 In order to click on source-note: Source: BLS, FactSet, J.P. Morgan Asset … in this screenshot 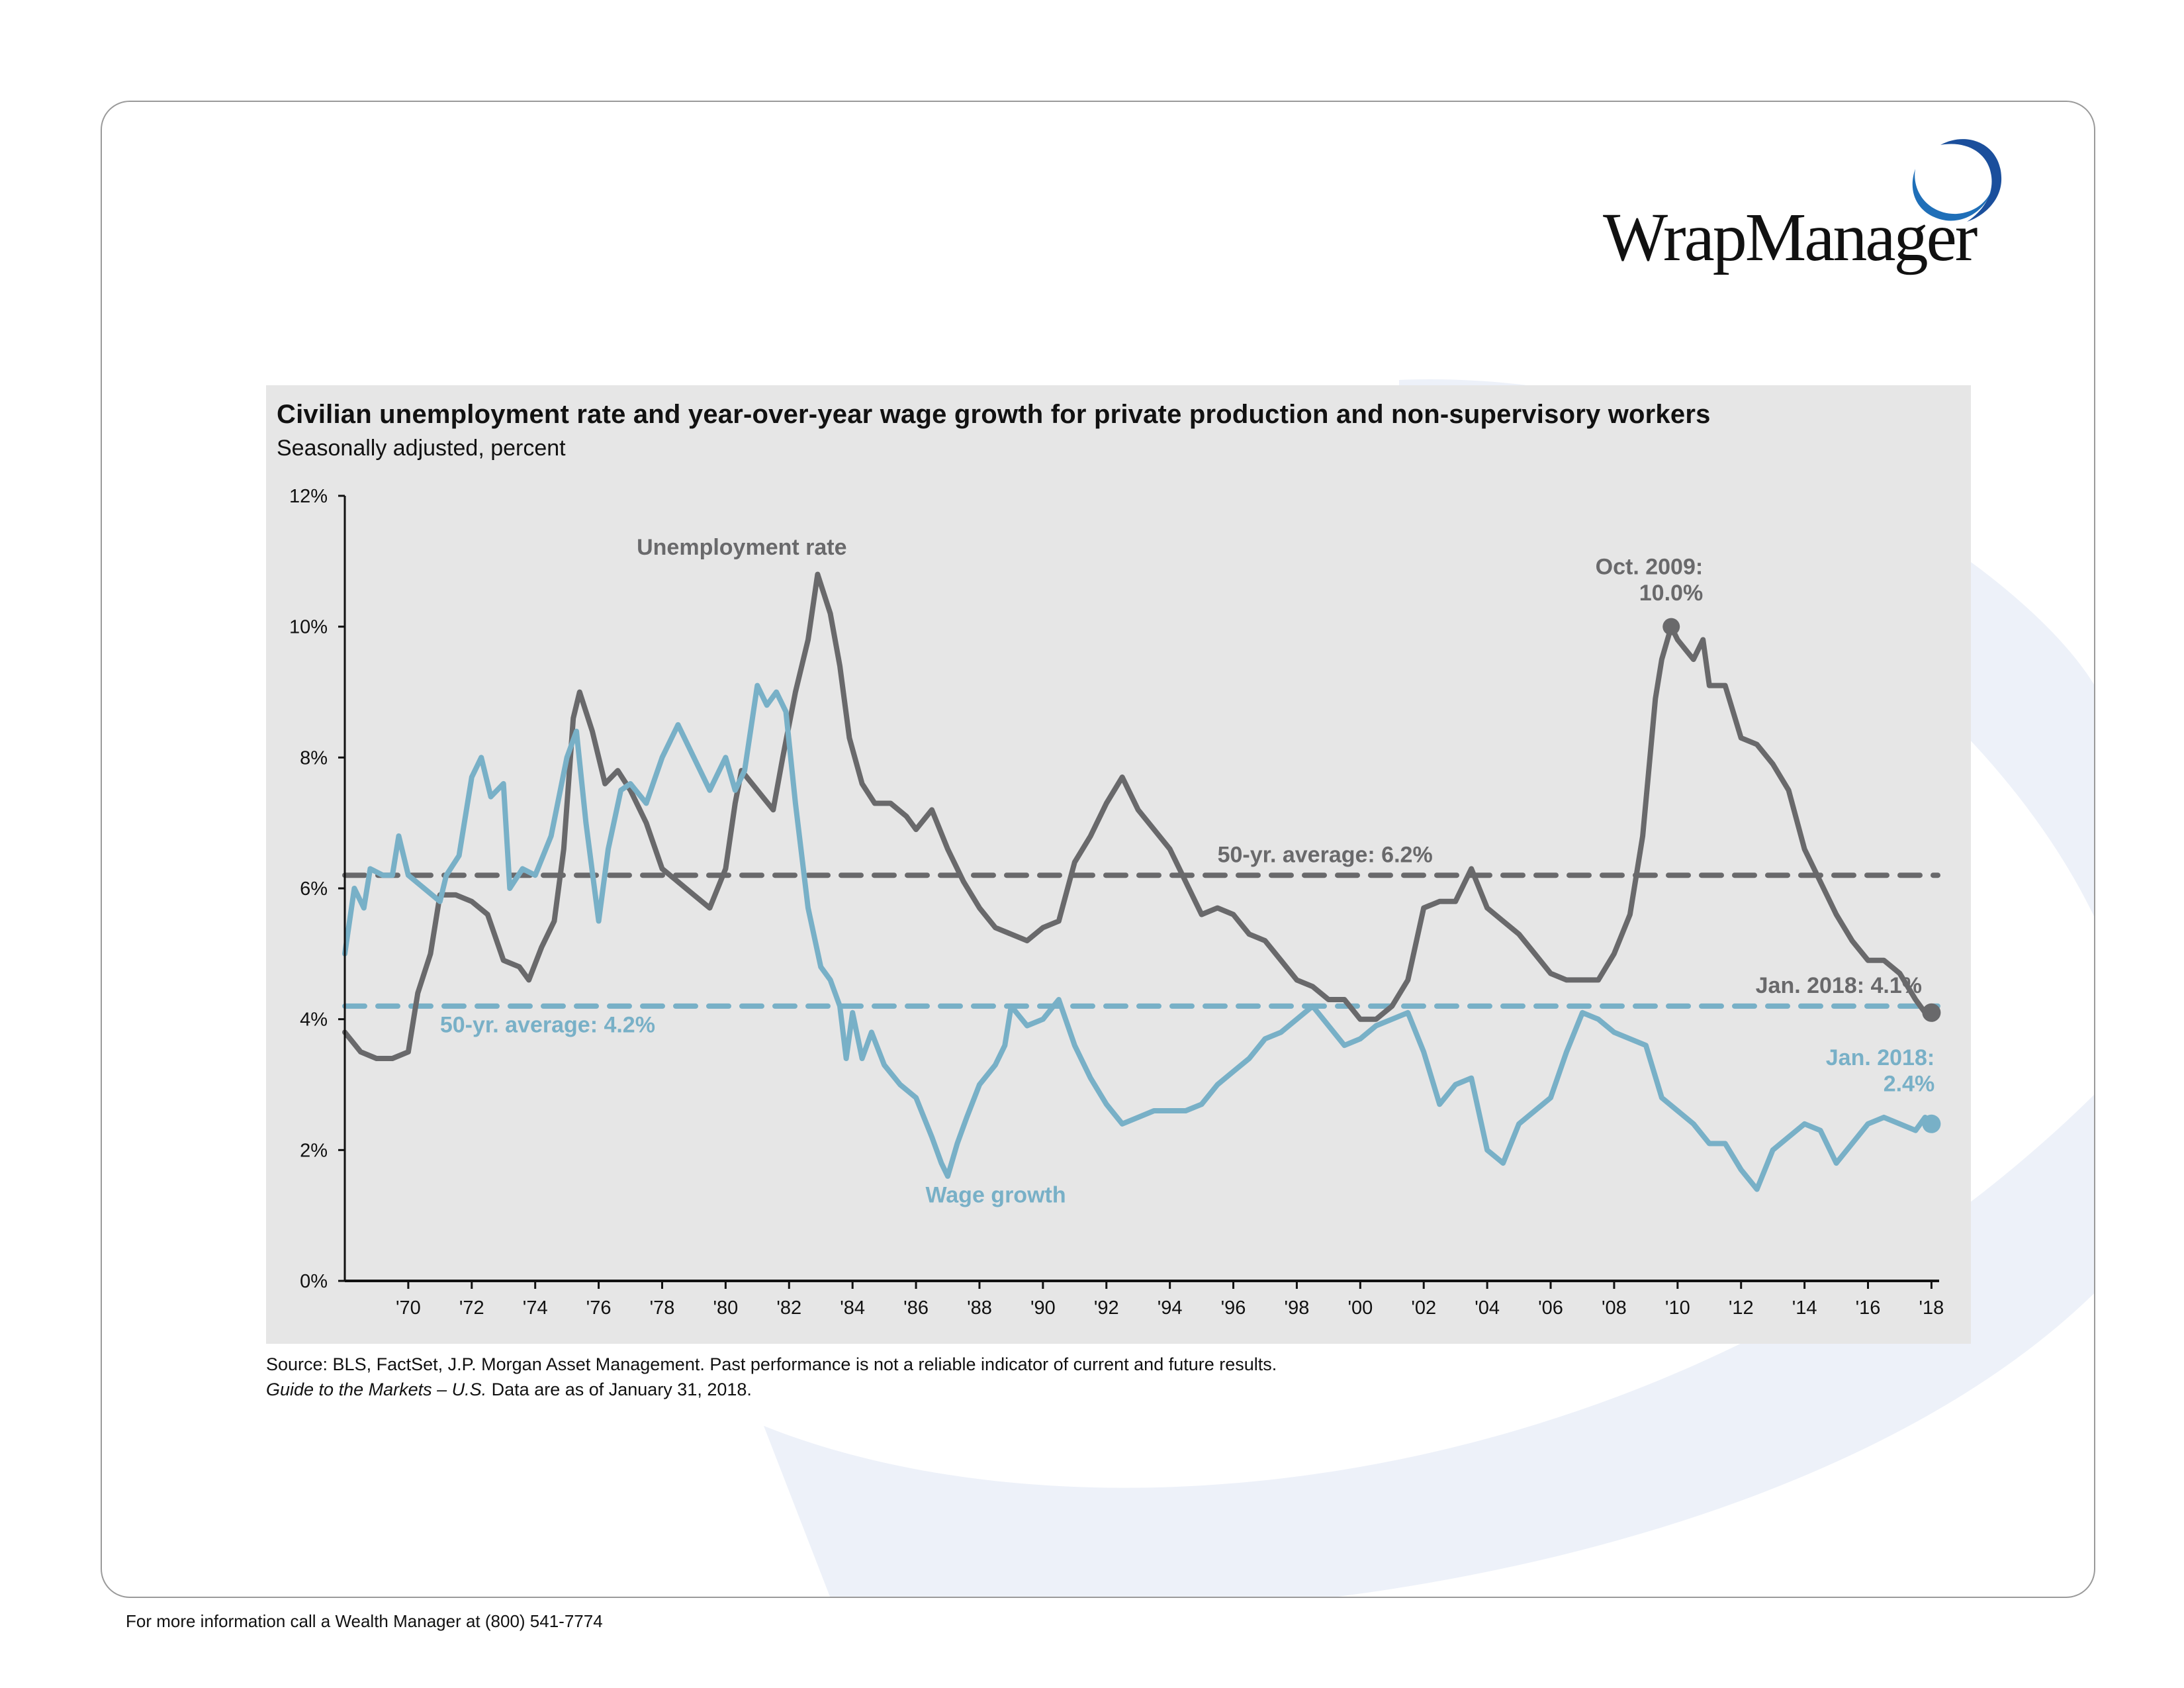, I will do `click(771, 1364)`.